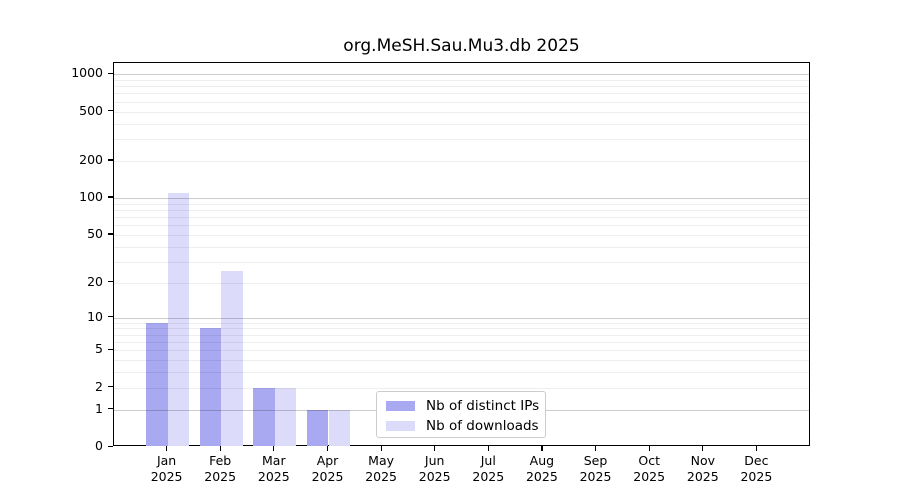 This screenshot has width=900, height=500. Describe the element at coordinates (339, 427) in the screenshot. I see `bar-downloads-apr` at that location.